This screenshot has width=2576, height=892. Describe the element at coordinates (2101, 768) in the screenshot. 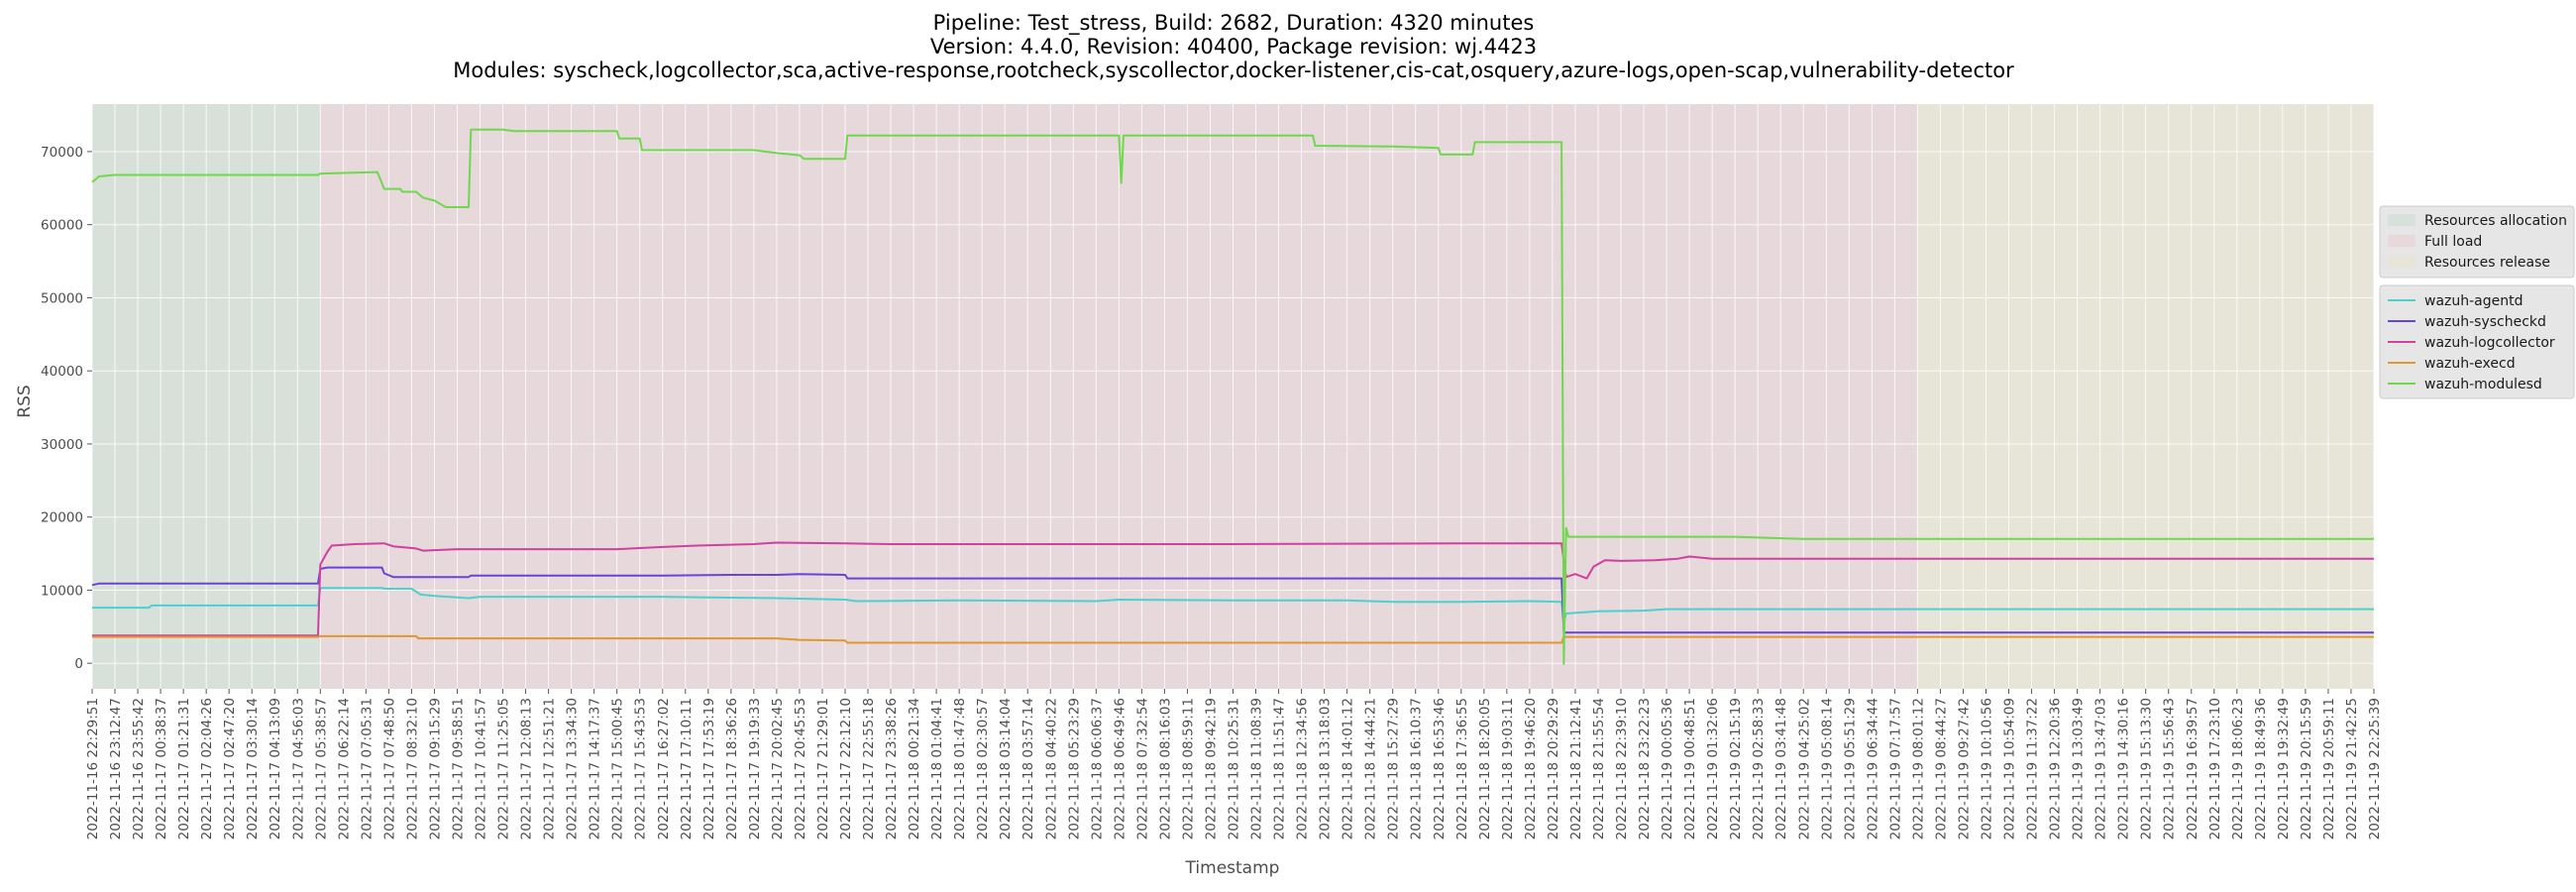

I see `x-tick-label: 2022-11-19 13:47:03` at that location.